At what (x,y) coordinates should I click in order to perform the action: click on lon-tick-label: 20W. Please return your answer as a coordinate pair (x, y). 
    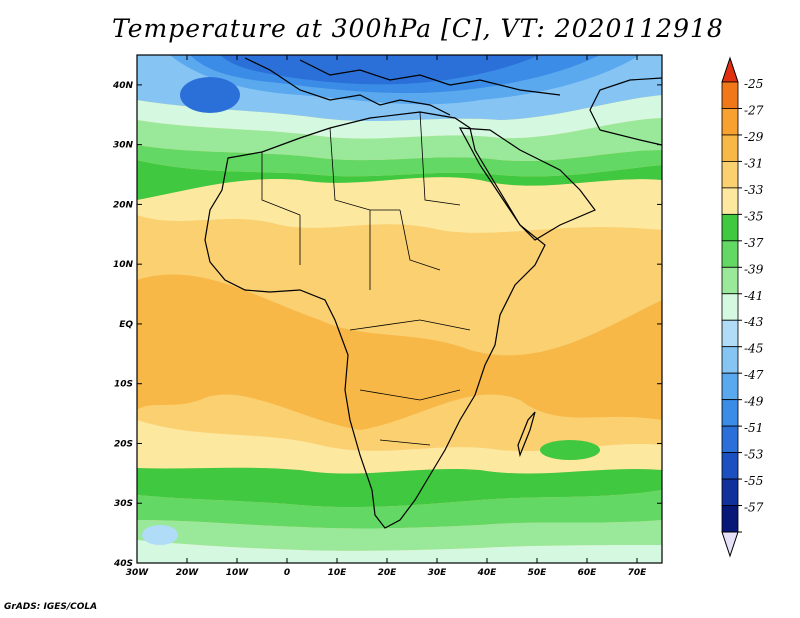
    Looking at the image, I should click on (188, 573).